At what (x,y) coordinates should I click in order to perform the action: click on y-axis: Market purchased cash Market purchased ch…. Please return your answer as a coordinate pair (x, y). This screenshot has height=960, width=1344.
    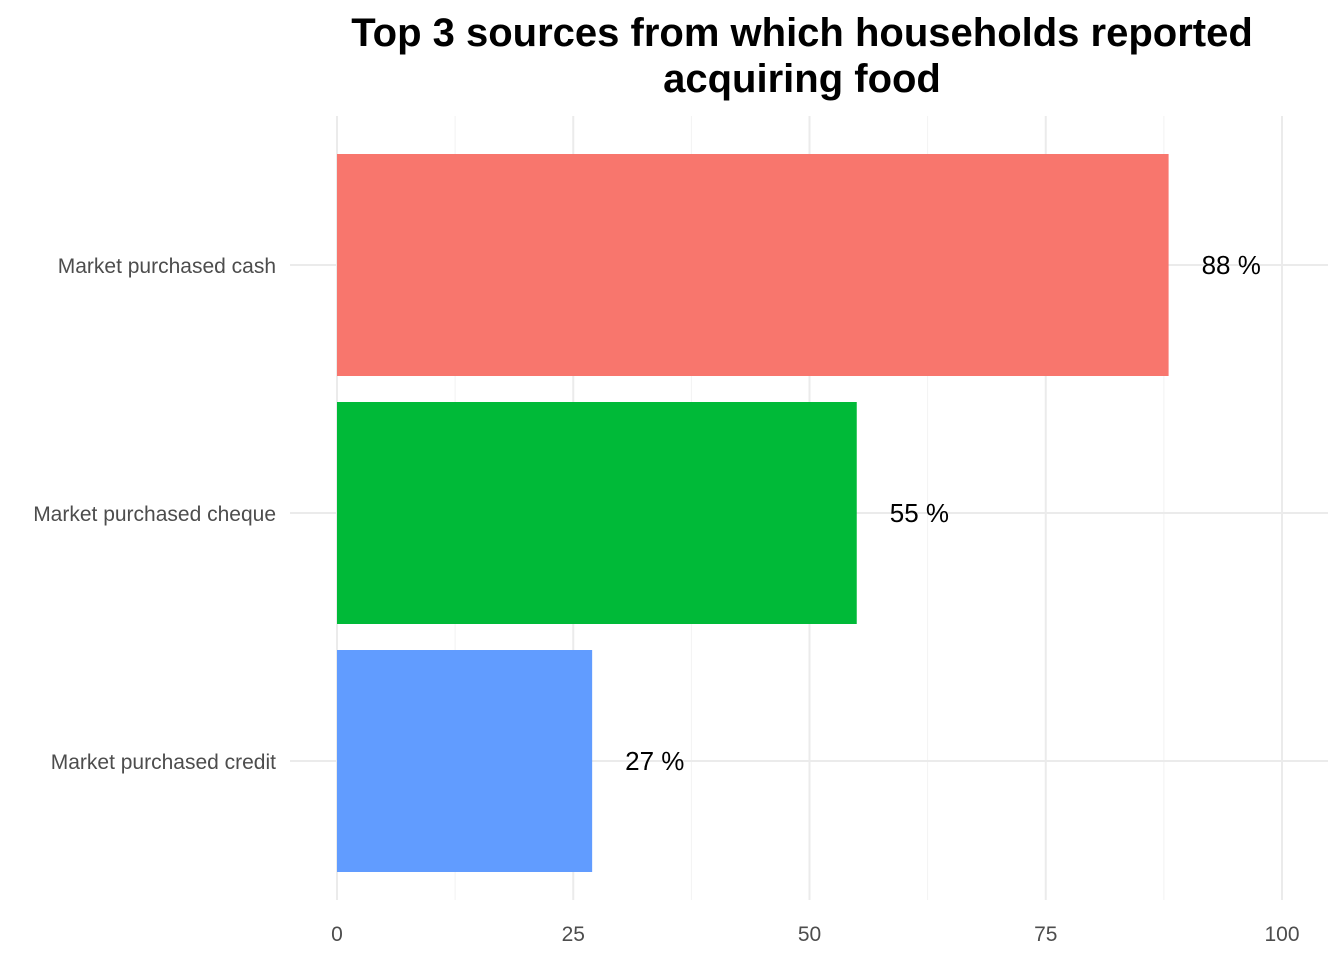
    Looking at the image, I should click on (154, 514).